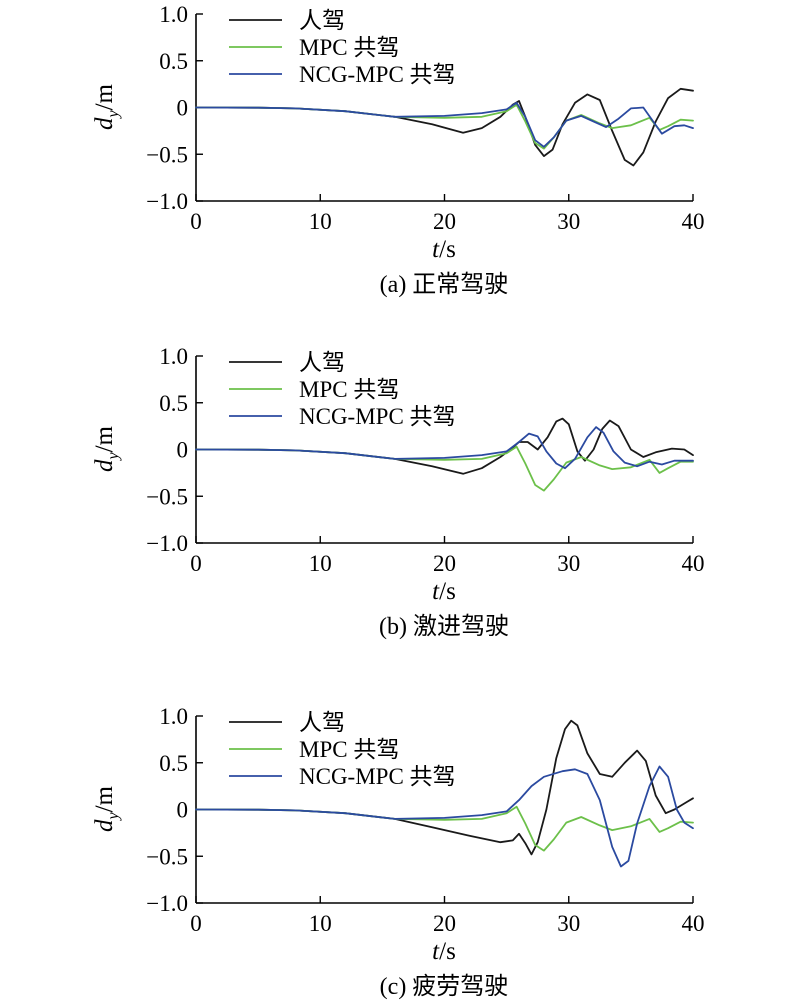 Image resolution: width=800 pixels, height=1005 pixels. I want to click on panel-caption: (c) 疲劳驾驶, so click(444, 986).